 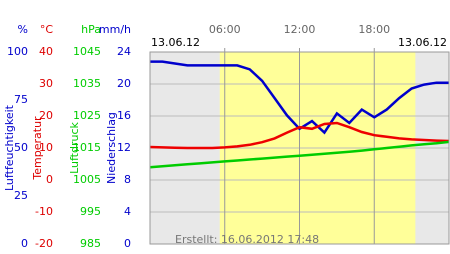 I want to click on y-tick-label: 10, so click(x=46, y=147).